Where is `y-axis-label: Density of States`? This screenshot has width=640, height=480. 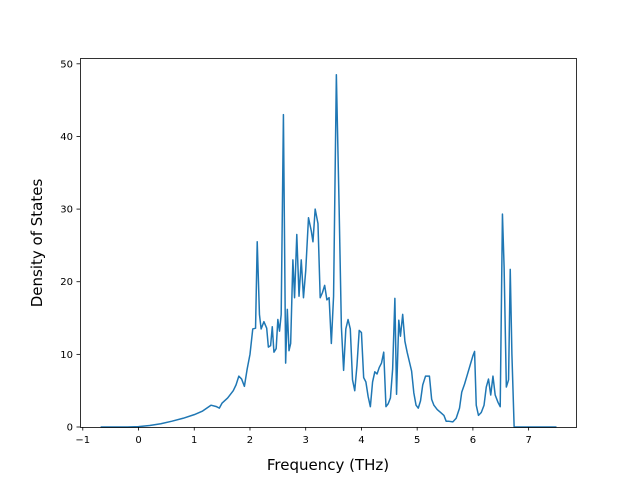
y-axis-label: Density of States is located at coordinates (37, 243).